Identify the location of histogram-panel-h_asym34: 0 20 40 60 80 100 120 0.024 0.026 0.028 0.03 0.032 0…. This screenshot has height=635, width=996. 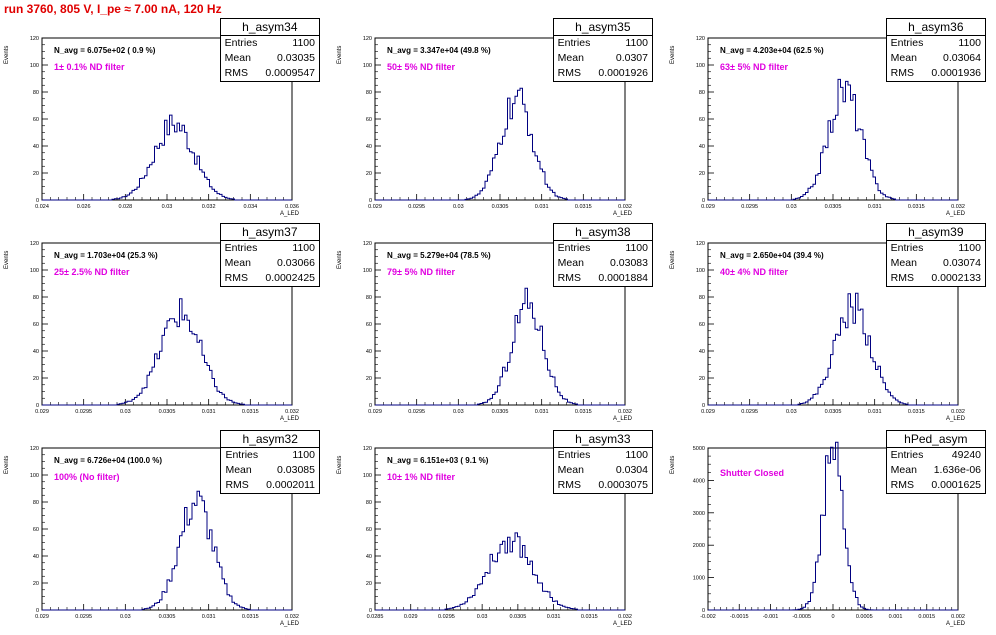
(165, 121).